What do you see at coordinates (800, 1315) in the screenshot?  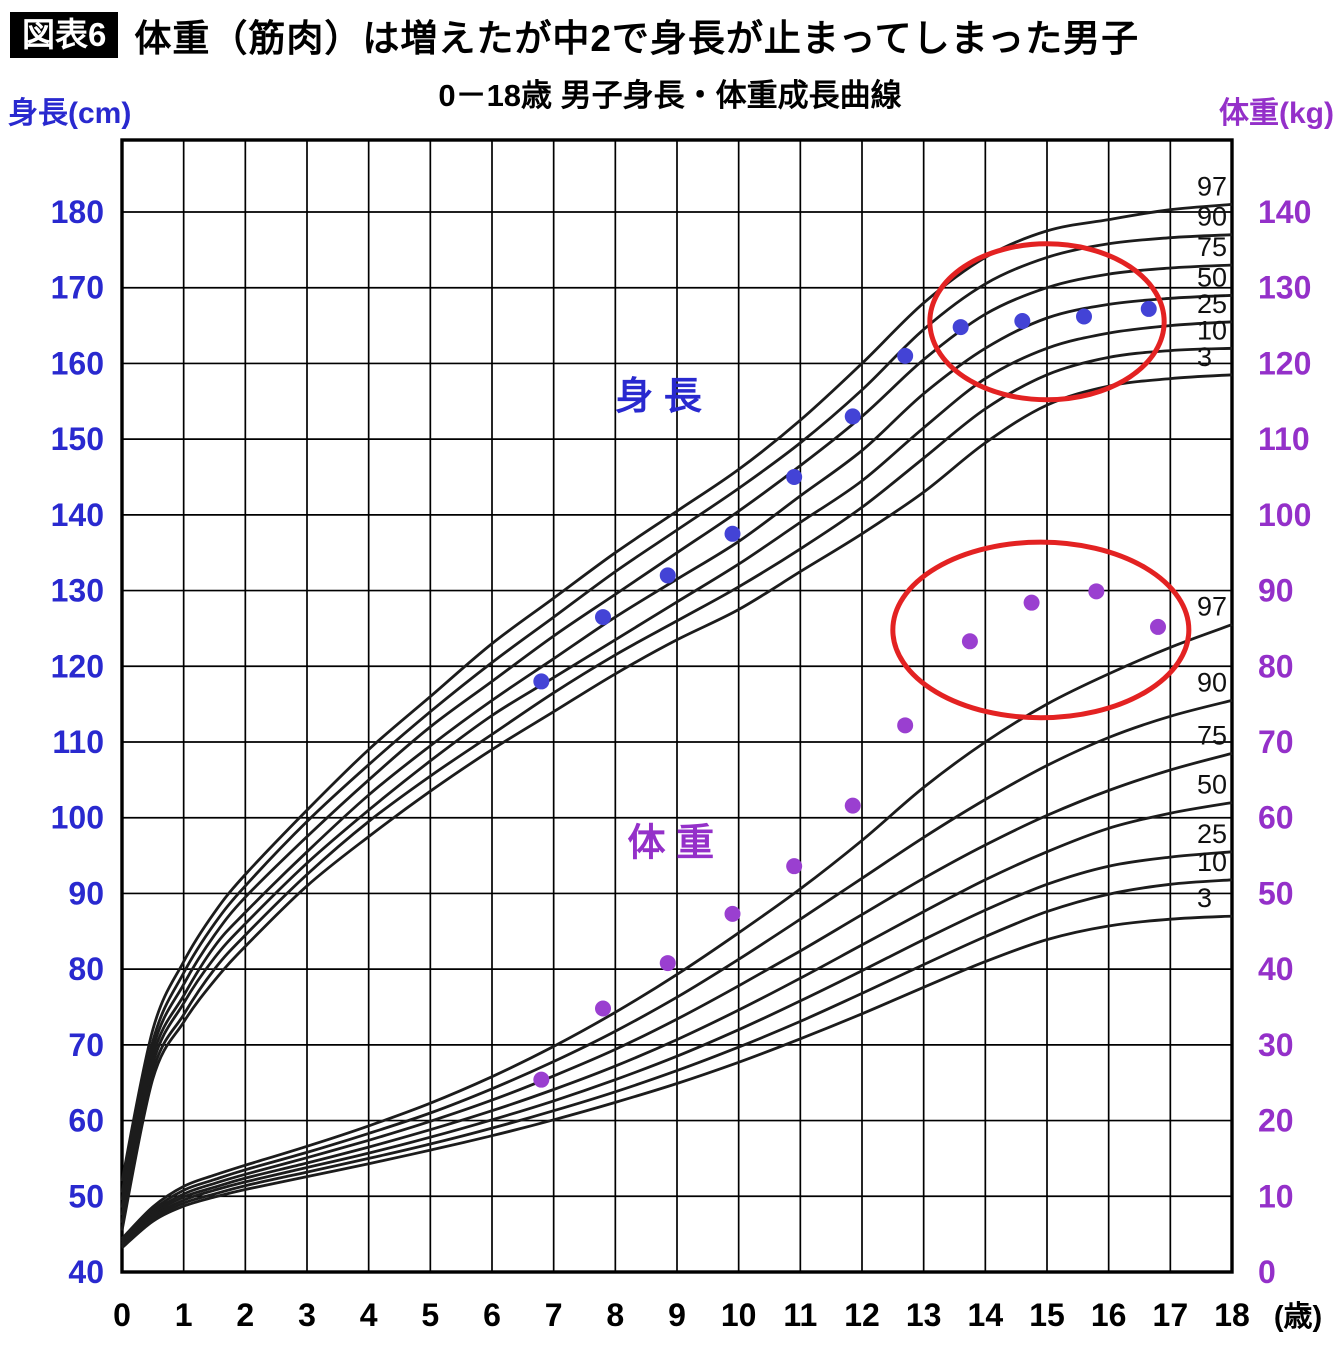 I see `x-axis-tick: 11` at bounding box center [800, 1315].